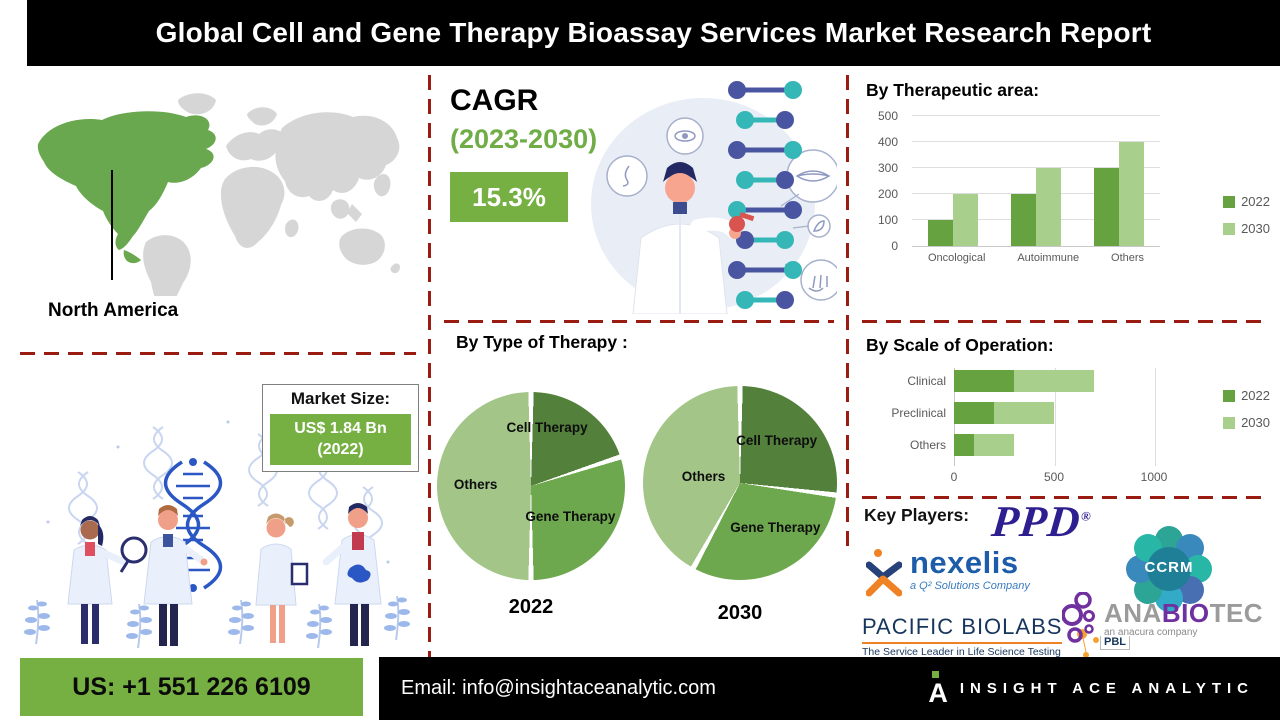  Describe the element at coordinates (1065, 321) in the screenshot. I see `divider-right-top` at that location.